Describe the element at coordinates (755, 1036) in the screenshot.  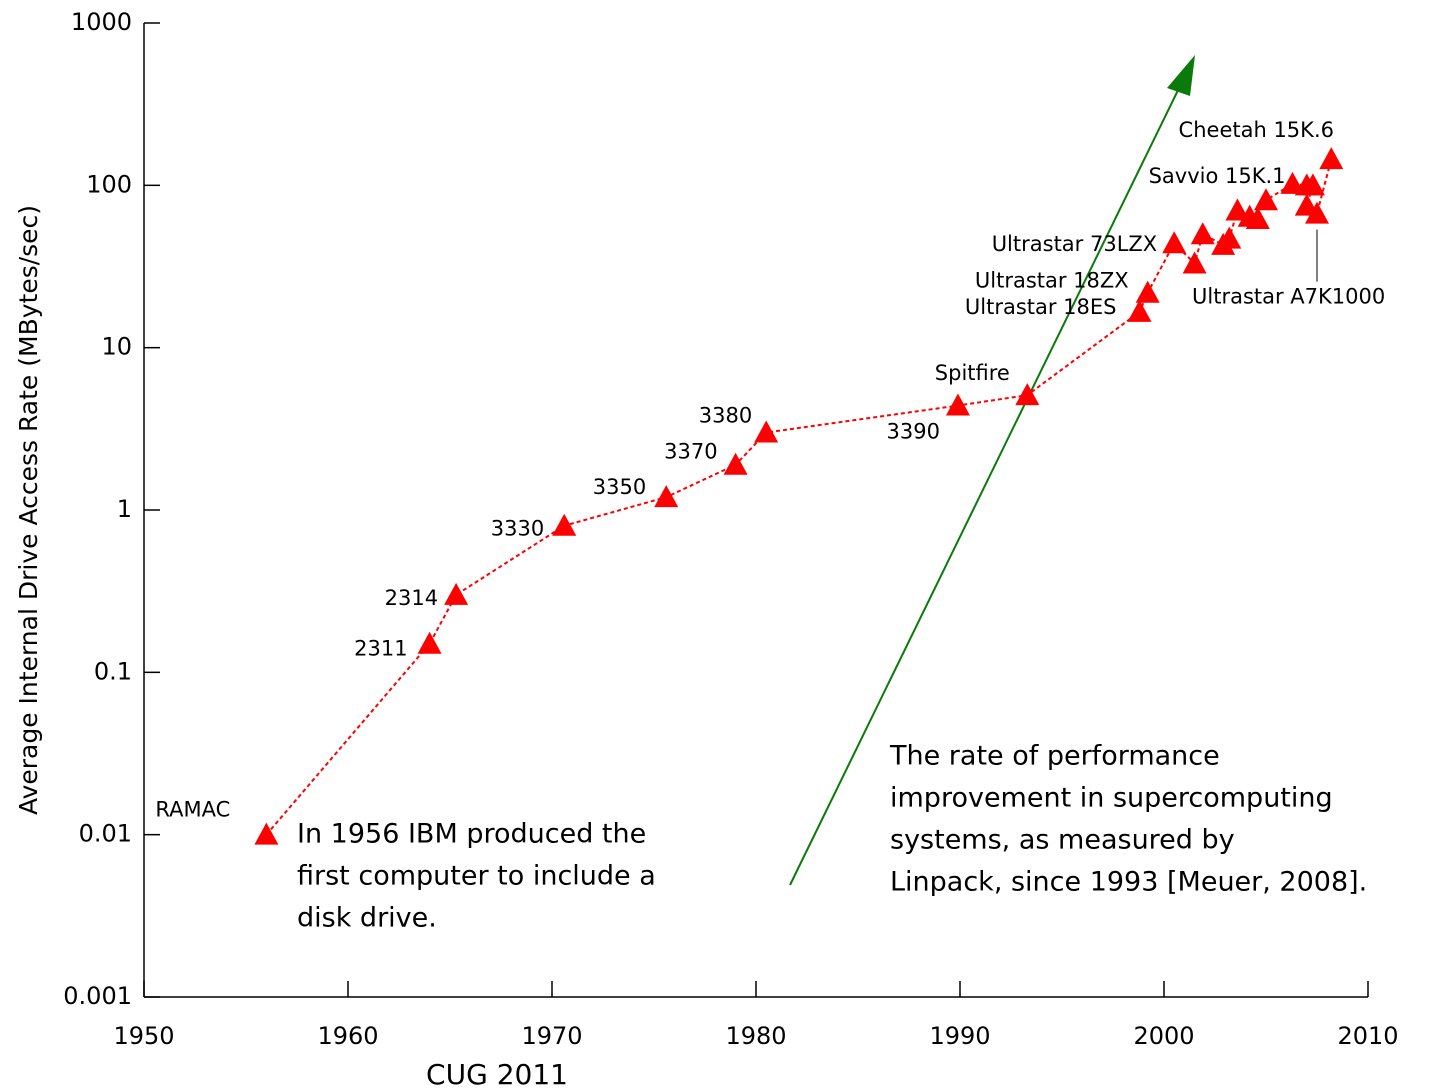
I see `x-tick-label: 1980` at that location.